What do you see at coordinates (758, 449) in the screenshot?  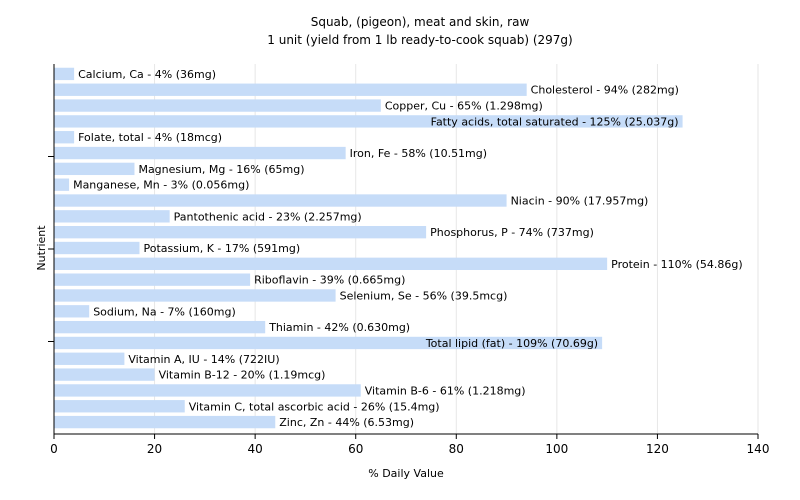 I see `x-tick-label: 140` at bounding box center [758, 449].